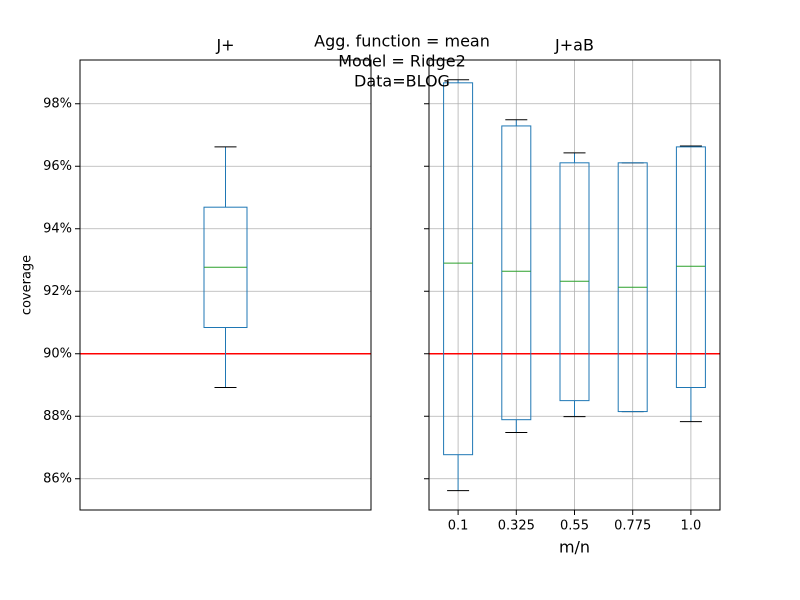 The height and width of the screenshot is (600, 800). I want to click on x-tick-label: 0.1, so click(458, 526).